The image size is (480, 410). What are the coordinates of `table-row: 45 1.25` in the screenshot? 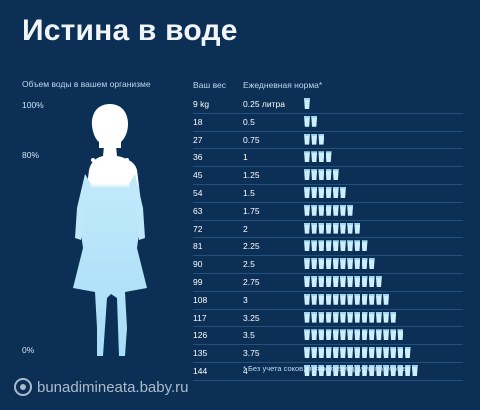 It's located at (328, 176).